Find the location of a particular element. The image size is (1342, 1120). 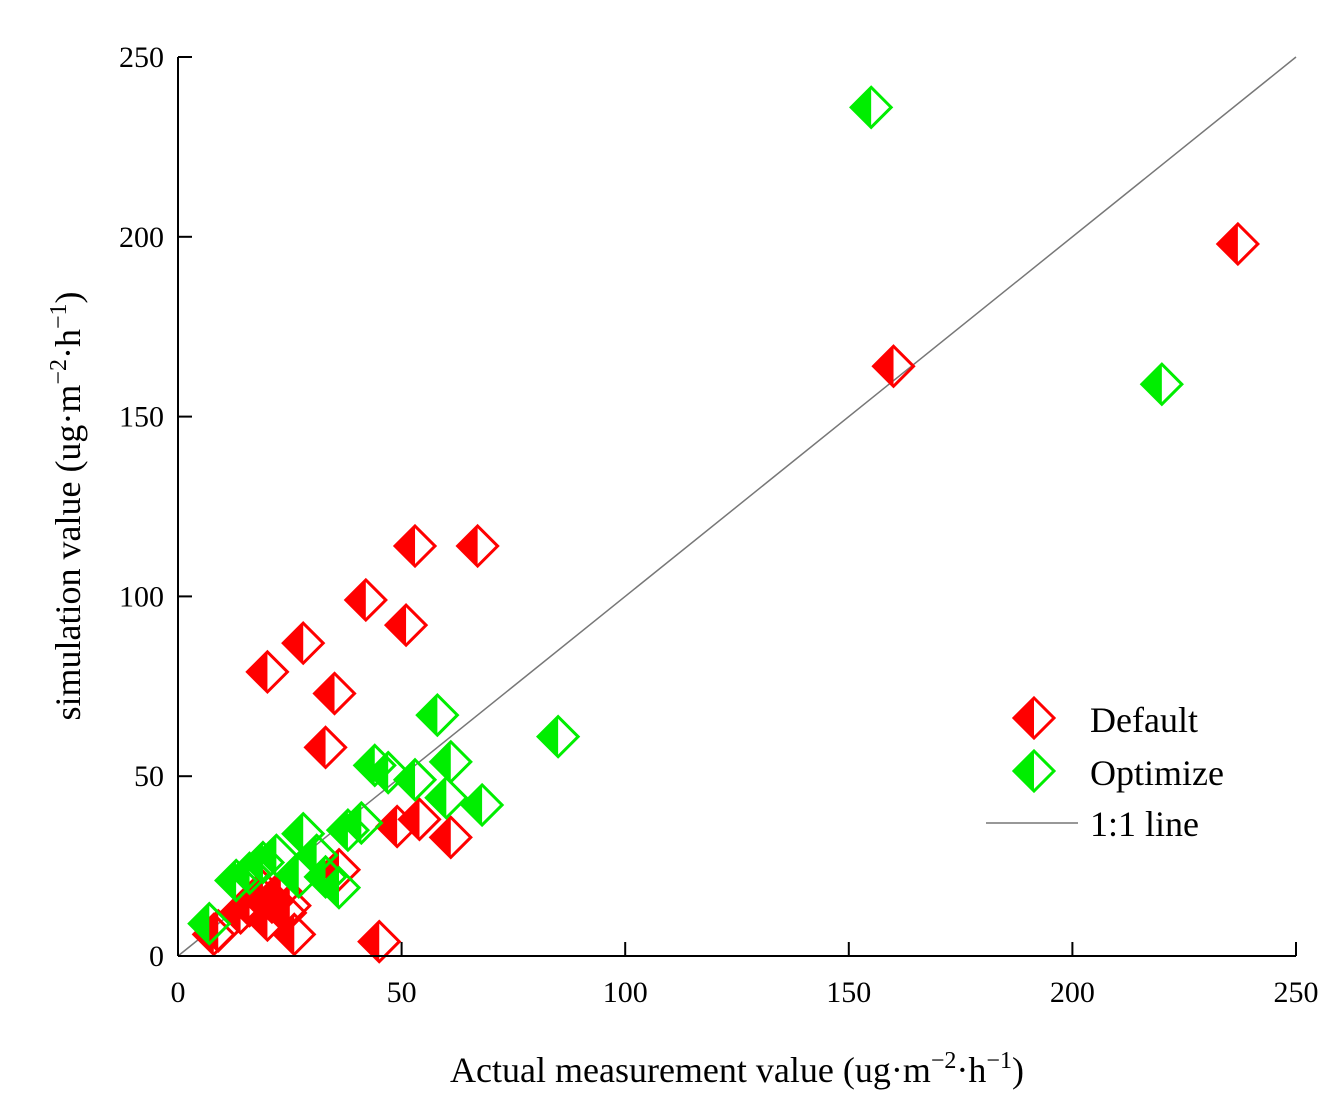

x-tick-label: 100 is located at coordinates (625, 992).